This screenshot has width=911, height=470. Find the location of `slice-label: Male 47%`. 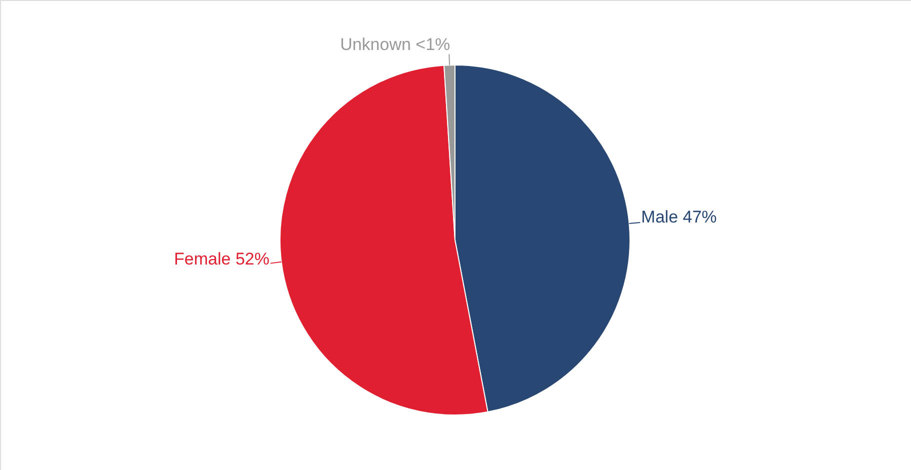

slice-label: Male 47% is located at coordinates (679, 216).